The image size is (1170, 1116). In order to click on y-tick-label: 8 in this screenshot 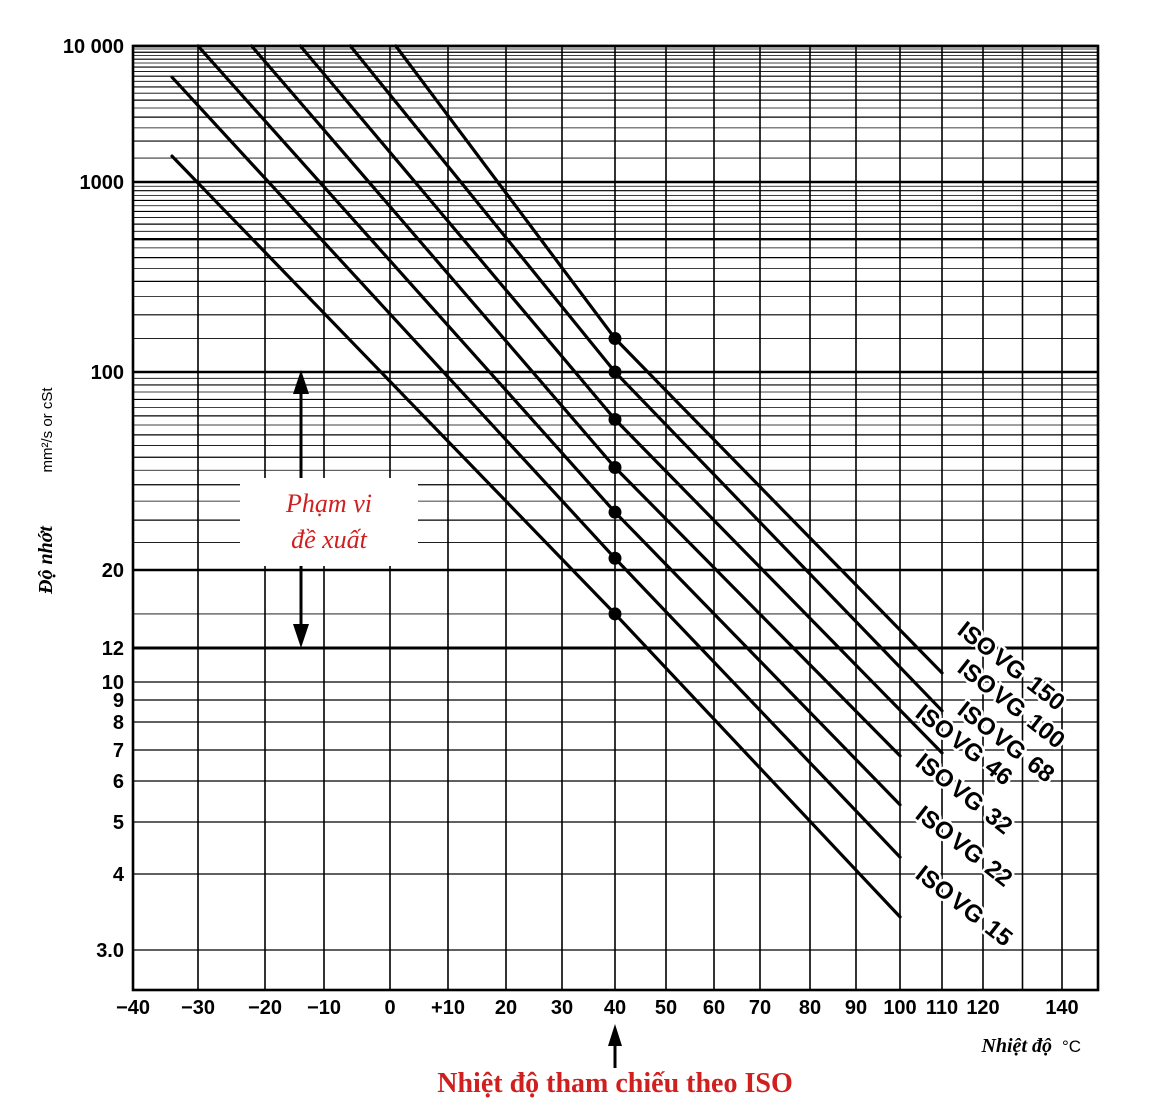, I will do `click(118, 723)`.